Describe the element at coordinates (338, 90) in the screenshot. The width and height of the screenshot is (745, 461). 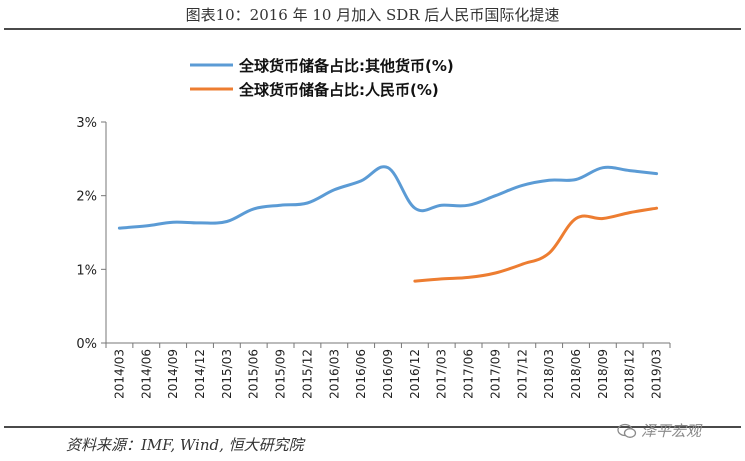
I see `legend-label-rmb: 全球货币储备占比:人民币(%)` at that location.